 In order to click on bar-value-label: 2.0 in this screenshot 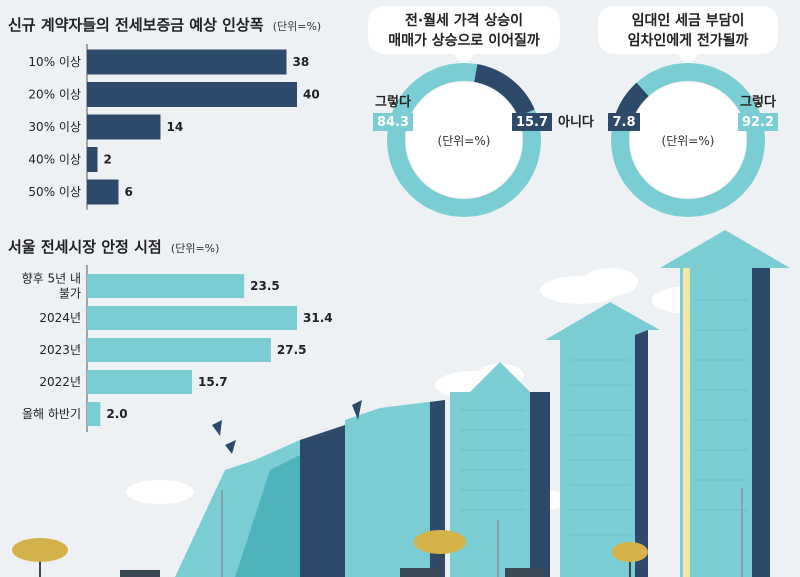, I will do `click(116, 414)`.